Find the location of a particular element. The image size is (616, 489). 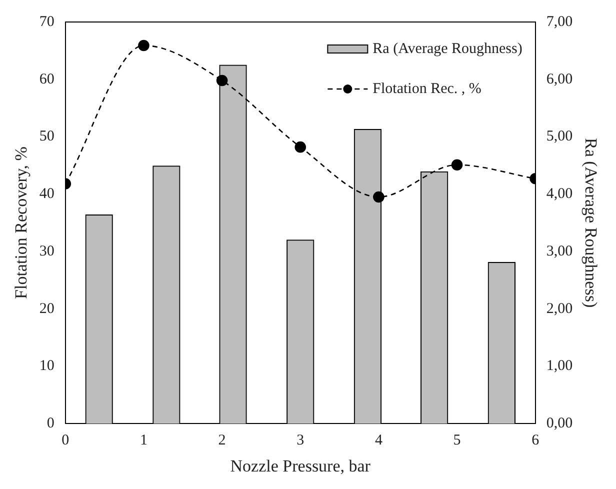

y-tick-label: 60 is located at coordinates (46, 79).